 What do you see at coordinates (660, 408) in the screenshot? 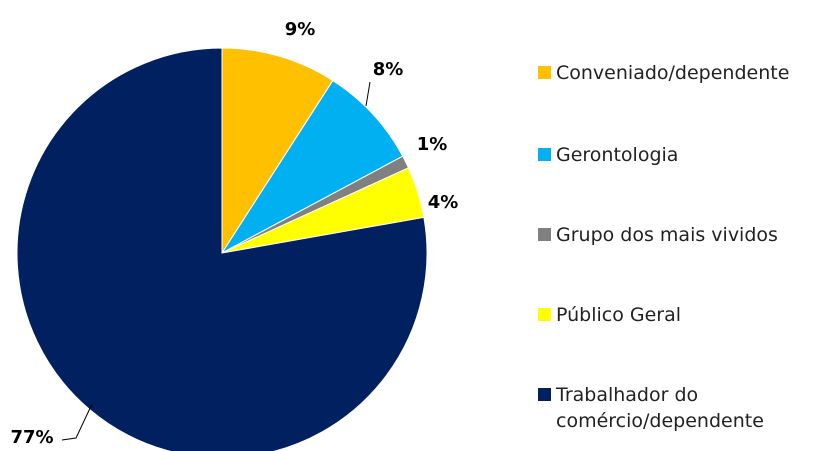
I see `legend-label: Trabalhador do comércio/dependente` at bounding box center [660, 408].